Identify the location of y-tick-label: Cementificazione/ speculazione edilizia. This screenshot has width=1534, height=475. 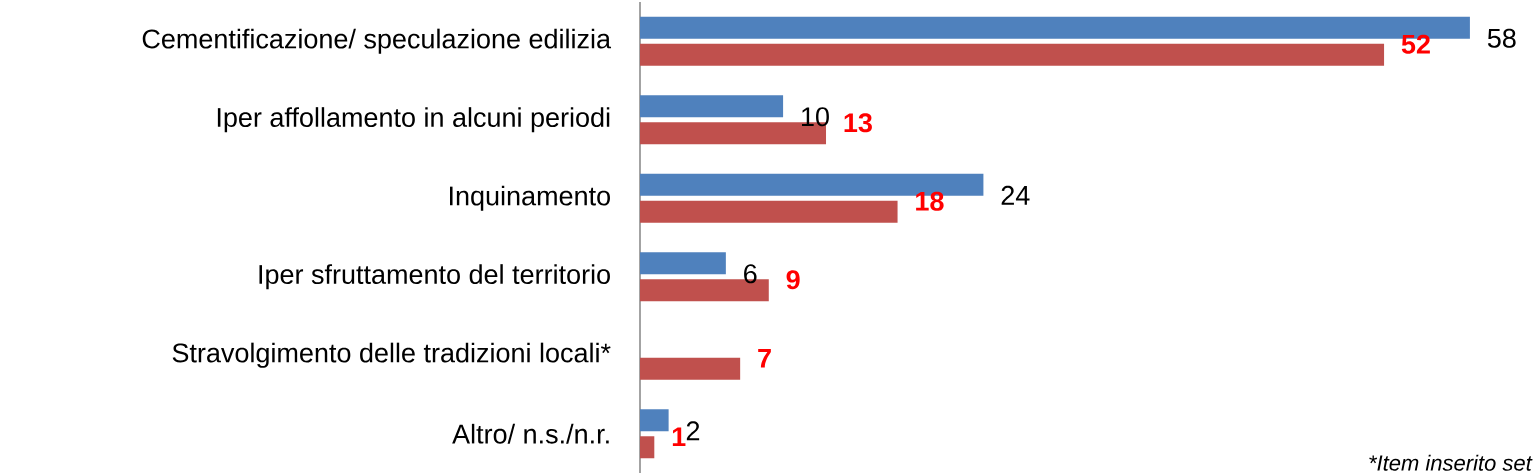
(377, 41).